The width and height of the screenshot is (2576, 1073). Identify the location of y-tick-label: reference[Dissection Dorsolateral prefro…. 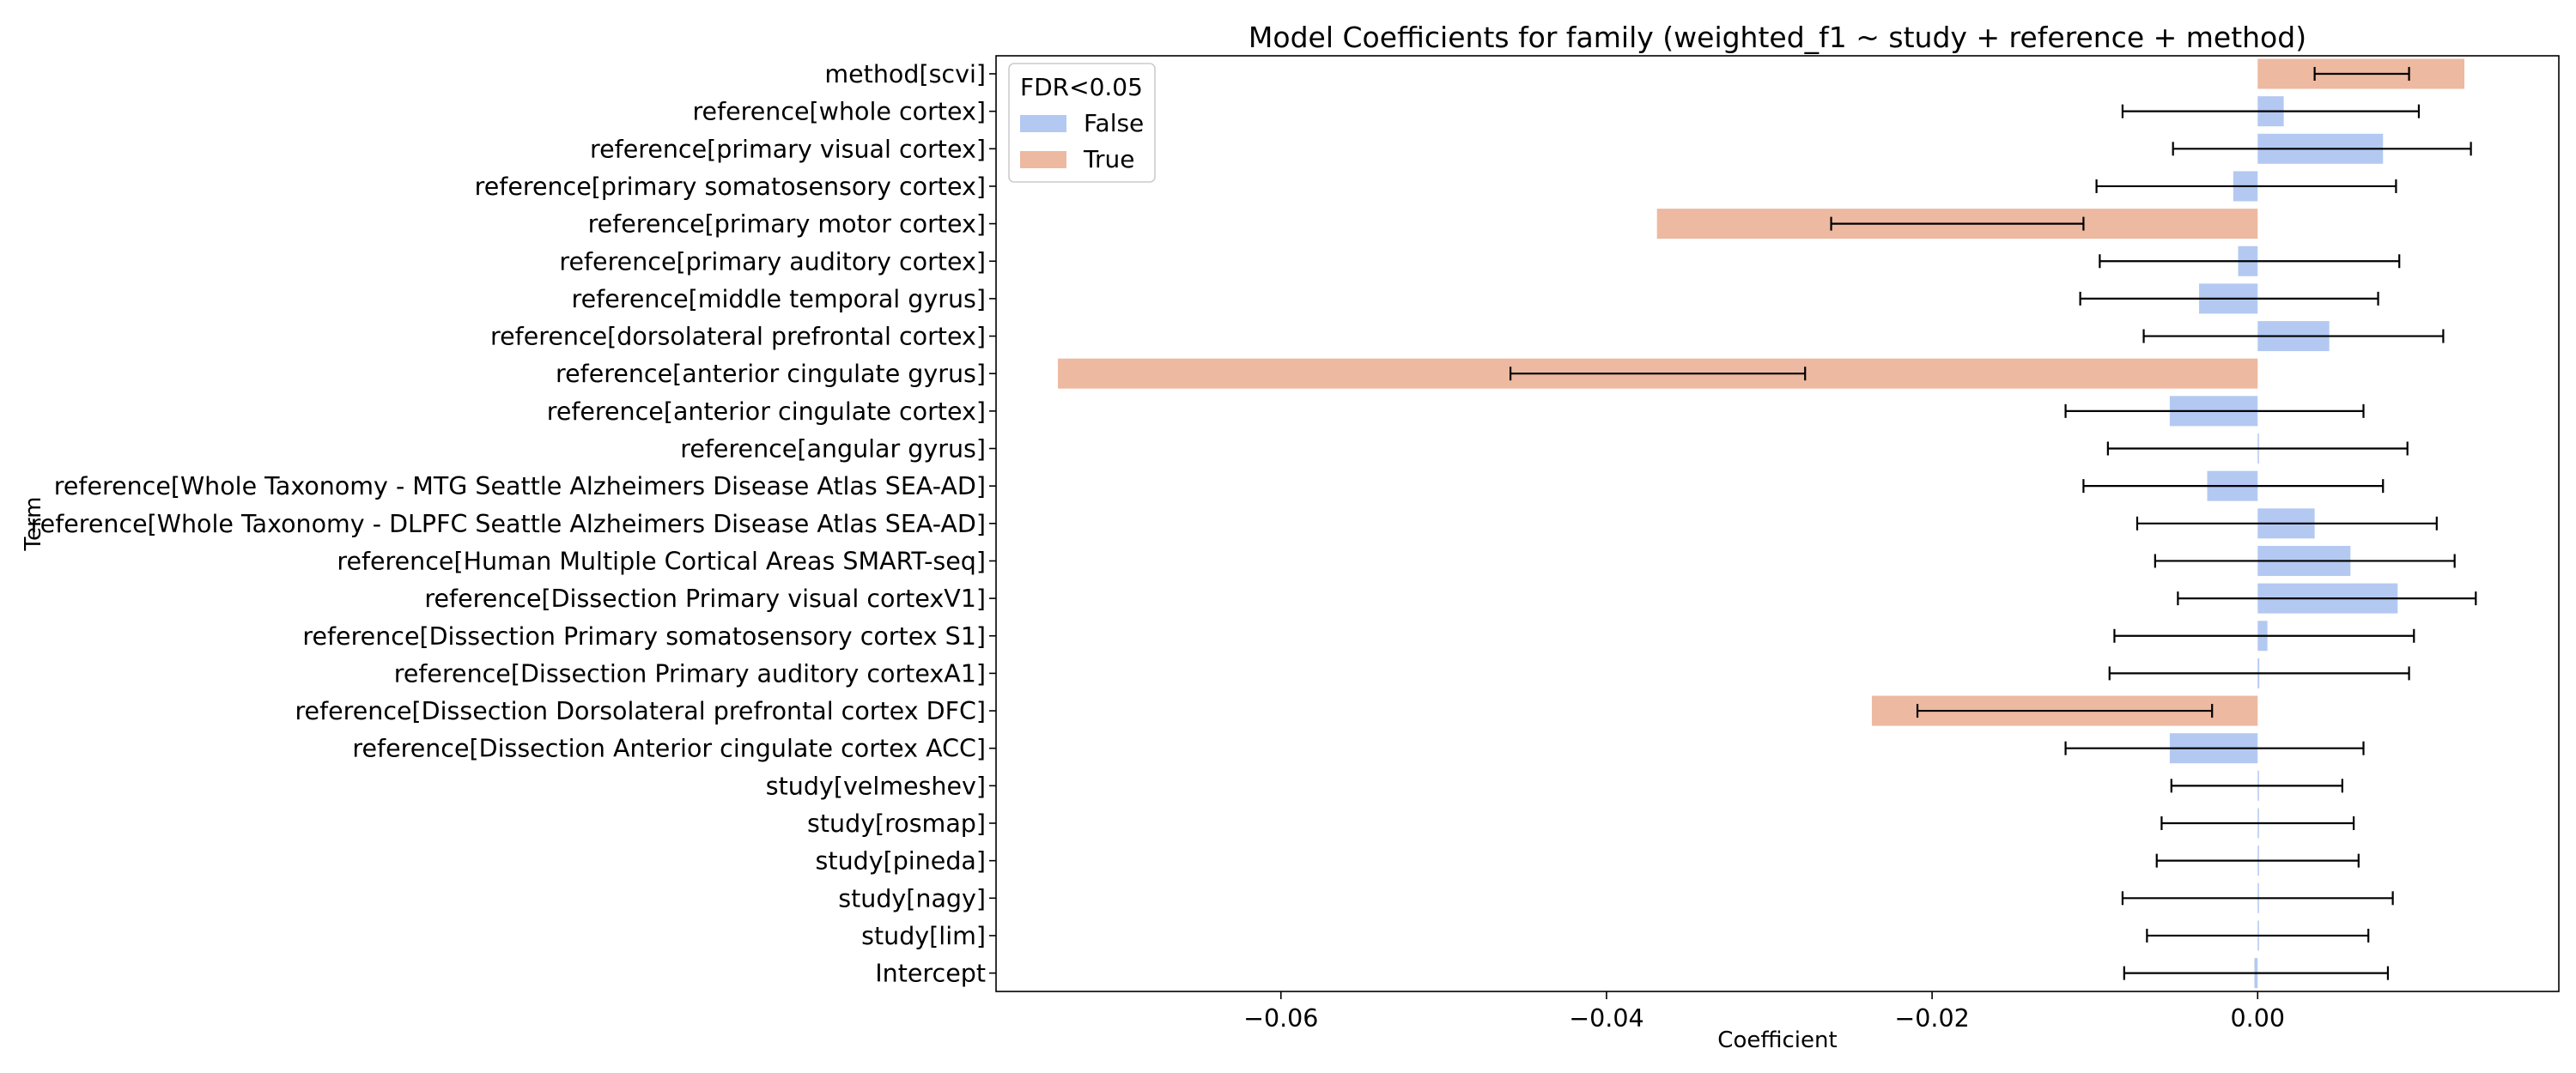
(640, 711).